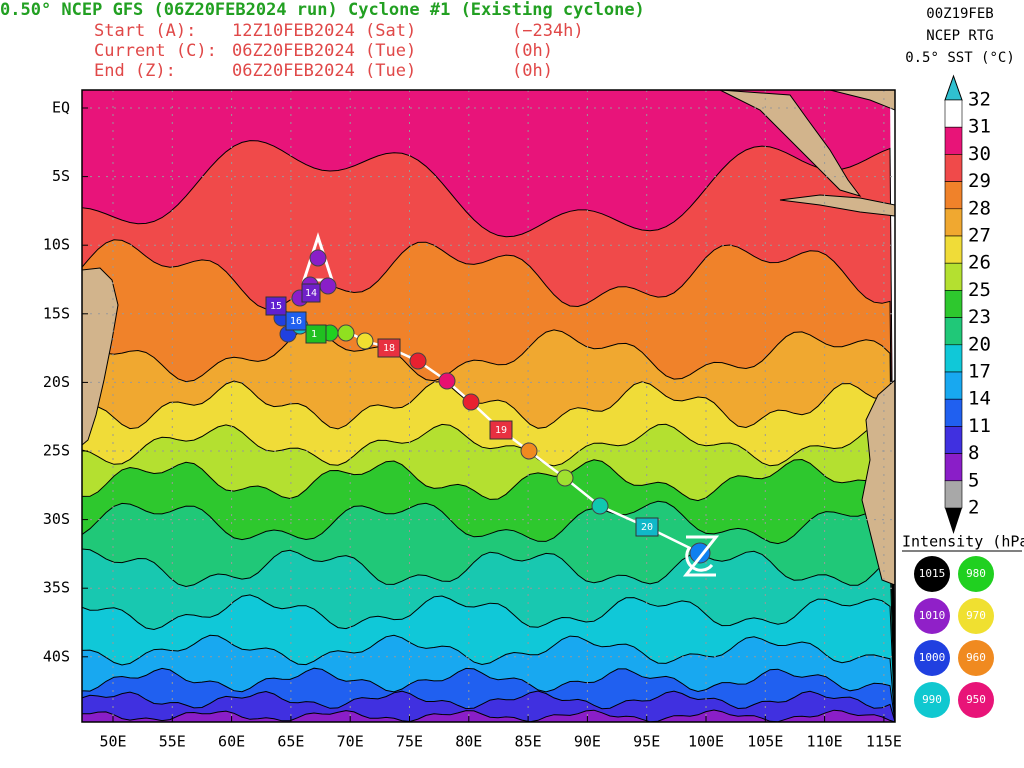  Describe the element at coordinates (967, 304) in the screenshot. I see `colorbar: 32 31 30 29 28 27 26 25 23 20 17 14 11 8 5 2` at that location.